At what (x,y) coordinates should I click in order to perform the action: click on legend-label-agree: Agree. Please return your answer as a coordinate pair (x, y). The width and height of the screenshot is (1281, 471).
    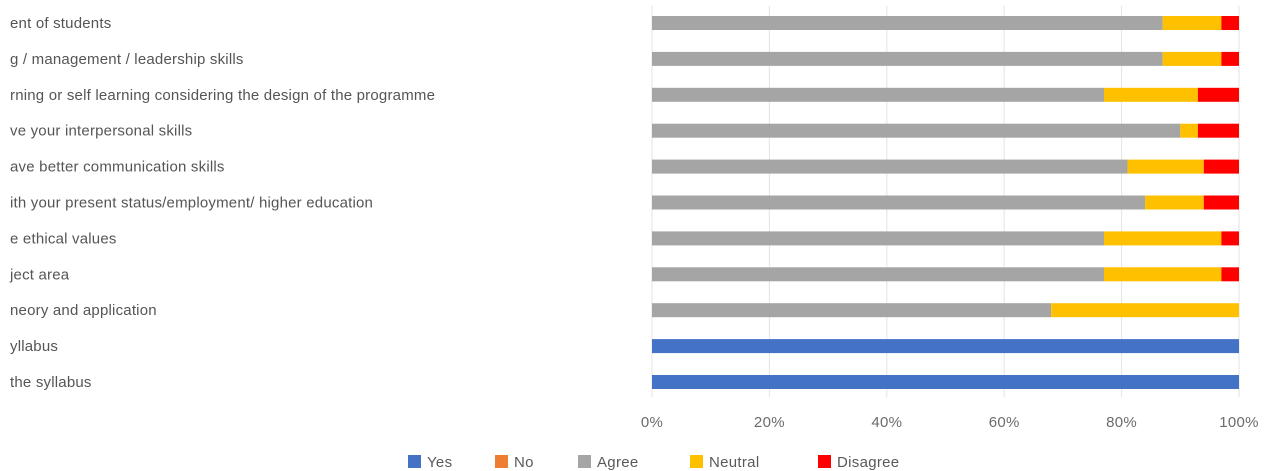
    Looking at the image, I should click on (618, 462).